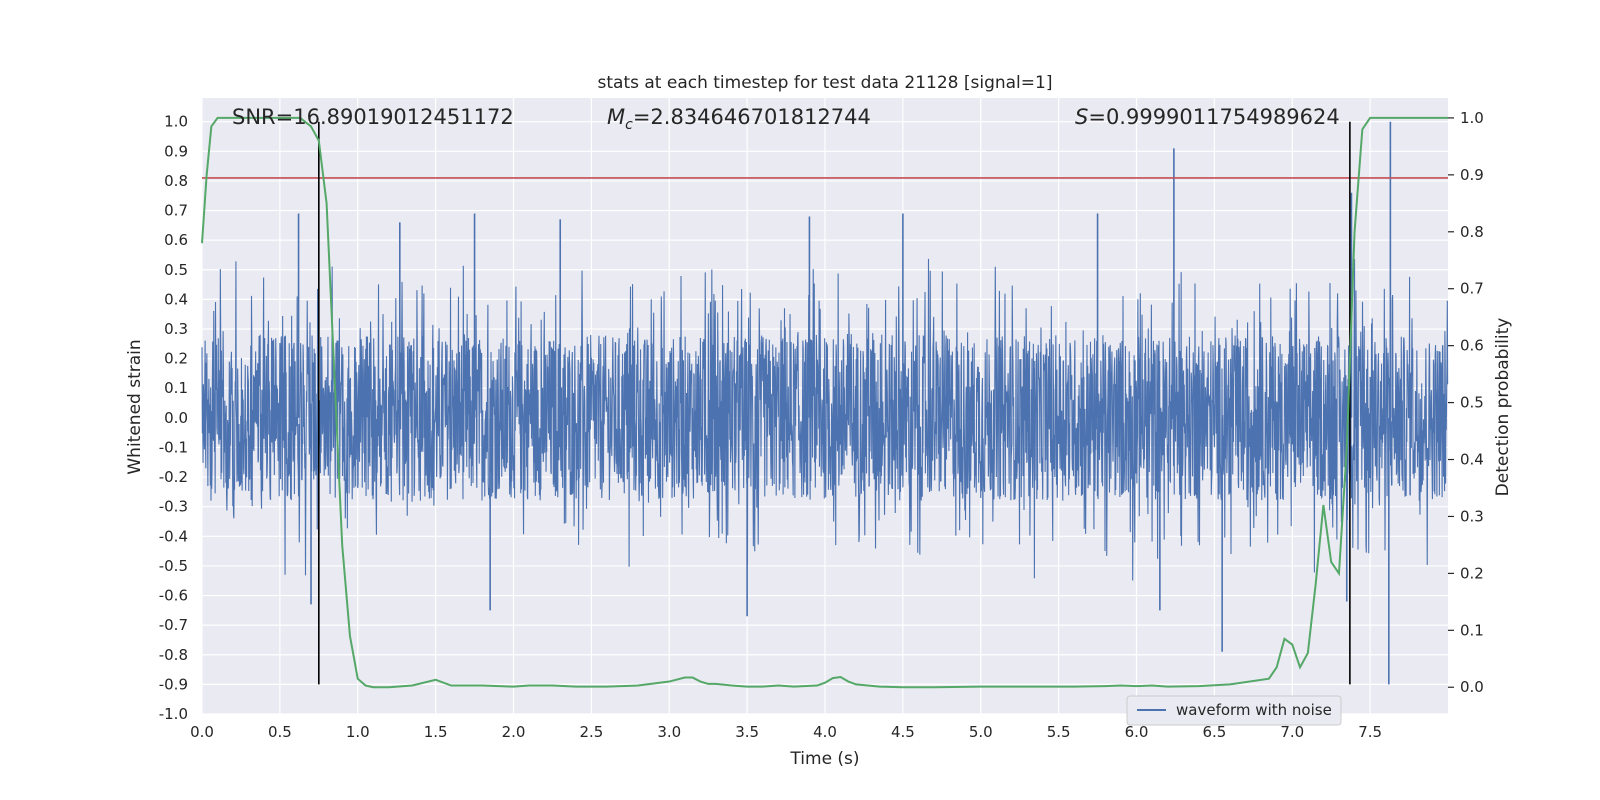 The image size is (1600, 800). What do you see at coordinates (1472, 403) in the screenshot?
I see `y2-tick-label: 0.5` at bounding box center [1472, 403].